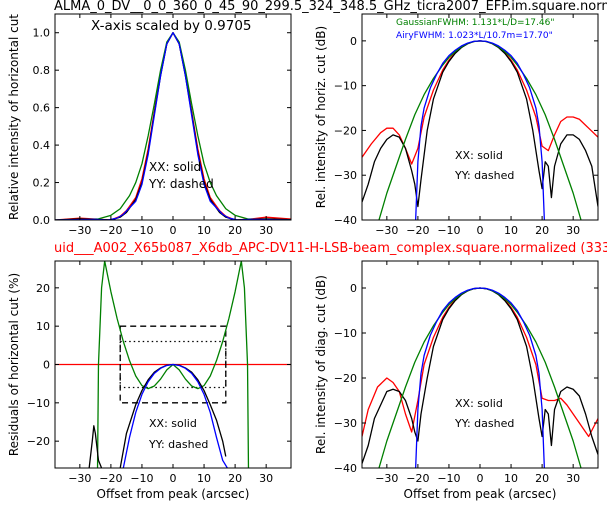 The image size is (607, 511). What do you see at coordinates (42, 33) in the screenshot?
I see `y-tick-label: 1.0` at bounding box center [42, 33].